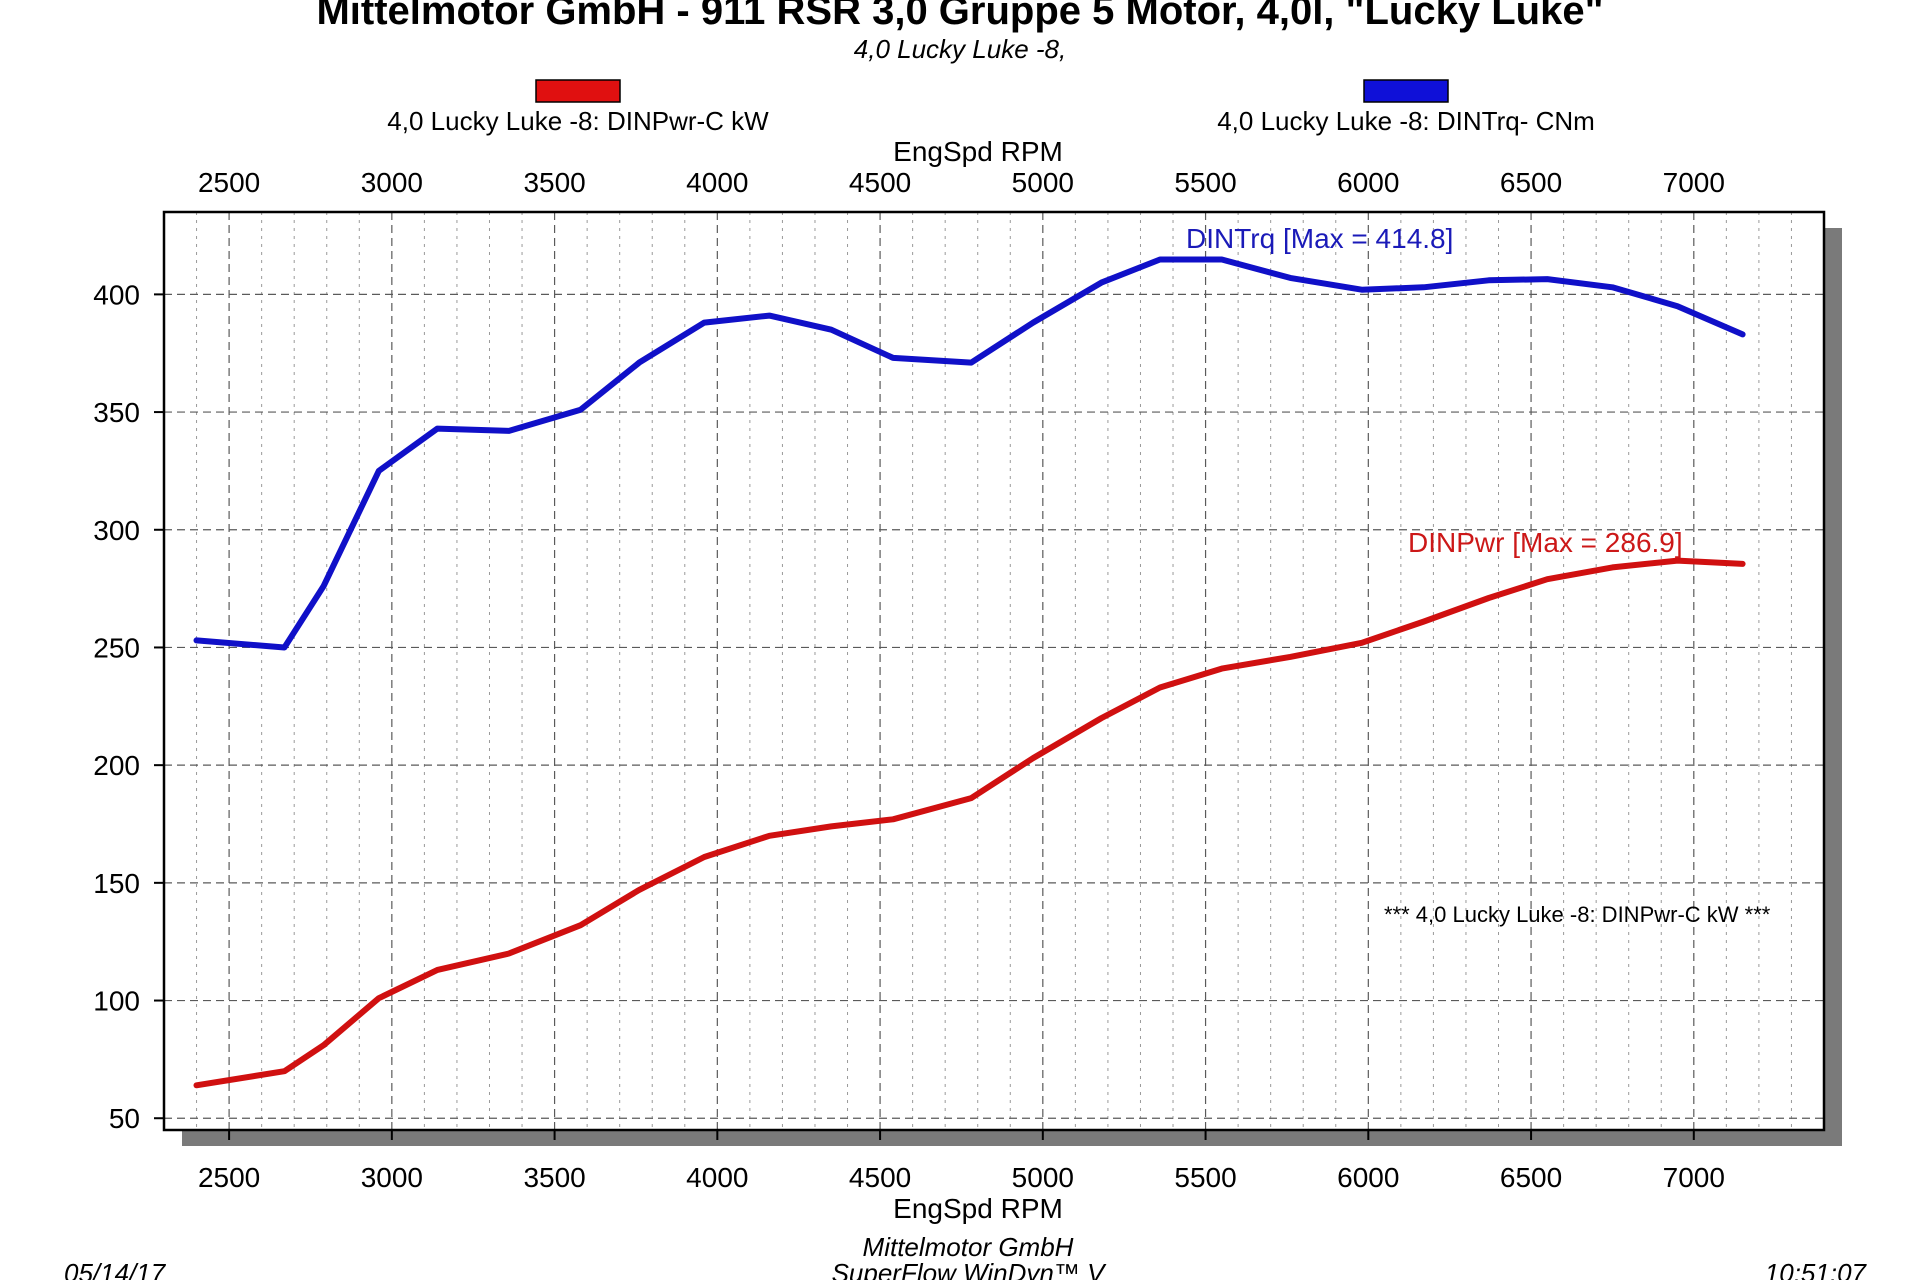  I want to click on x-tick-label-bottom: 6500, so click(1531, 1177).